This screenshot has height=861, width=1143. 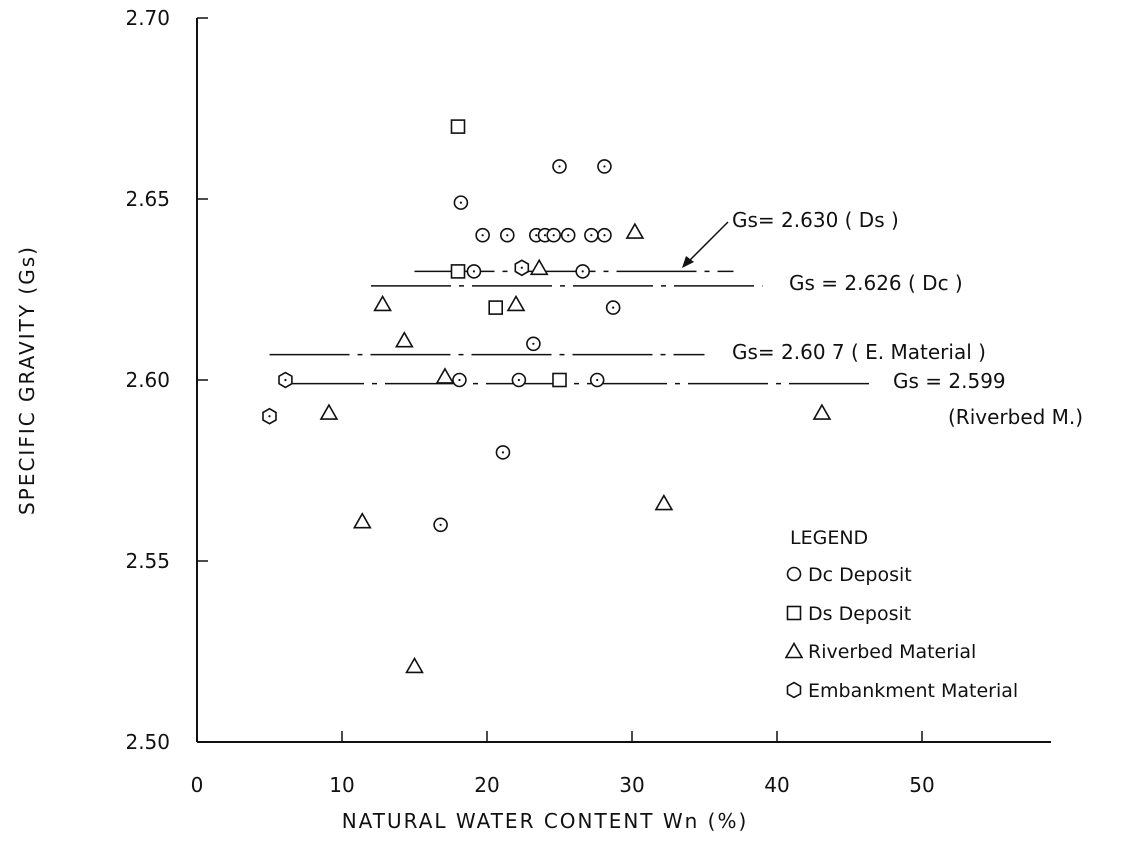 I want to click on annotation-arrowhead, so click(x=688, y=262).